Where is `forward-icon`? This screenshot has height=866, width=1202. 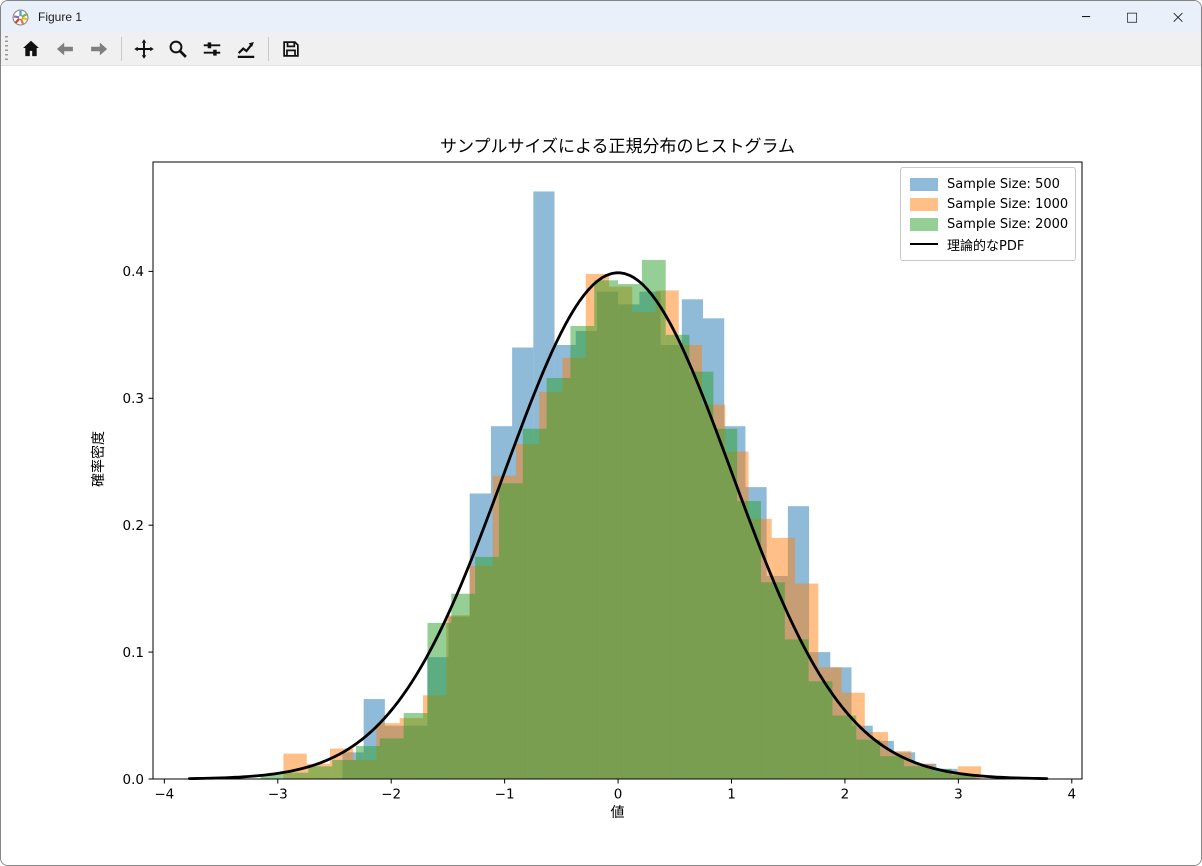 forward-icon is located at coordinates (99, 49).